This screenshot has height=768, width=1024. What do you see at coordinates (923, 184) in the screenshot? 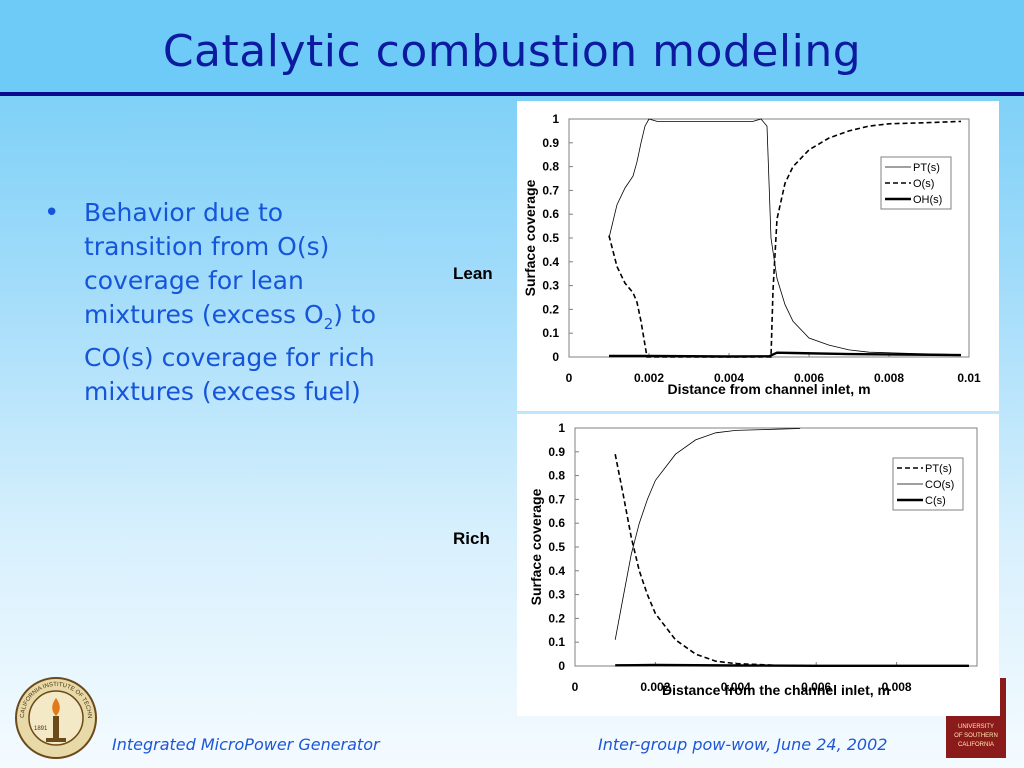
I see `legend-label: O(s)` at bounding box center [923, 184].